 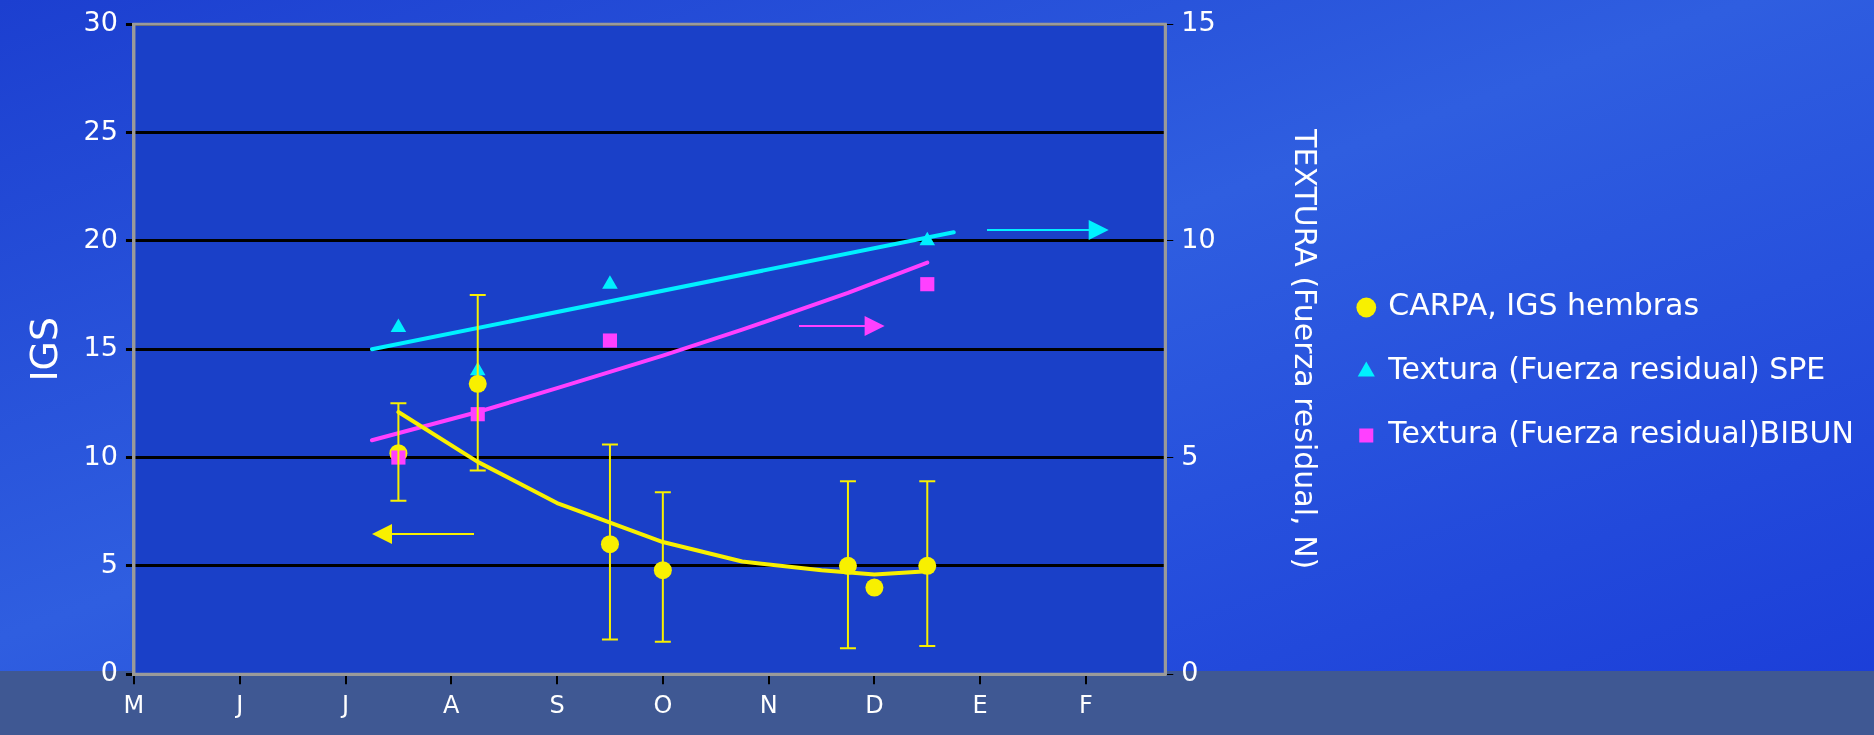 What do you see at coordinates (557, 704) in the screenshot?
I see `x-tick-label: S` at bounding box center [557, 704].